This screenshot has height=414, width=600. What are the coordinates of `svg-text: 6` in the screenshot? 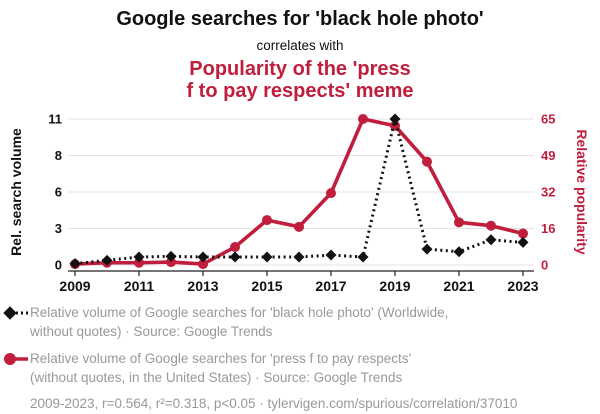 It's located at (58, 192).